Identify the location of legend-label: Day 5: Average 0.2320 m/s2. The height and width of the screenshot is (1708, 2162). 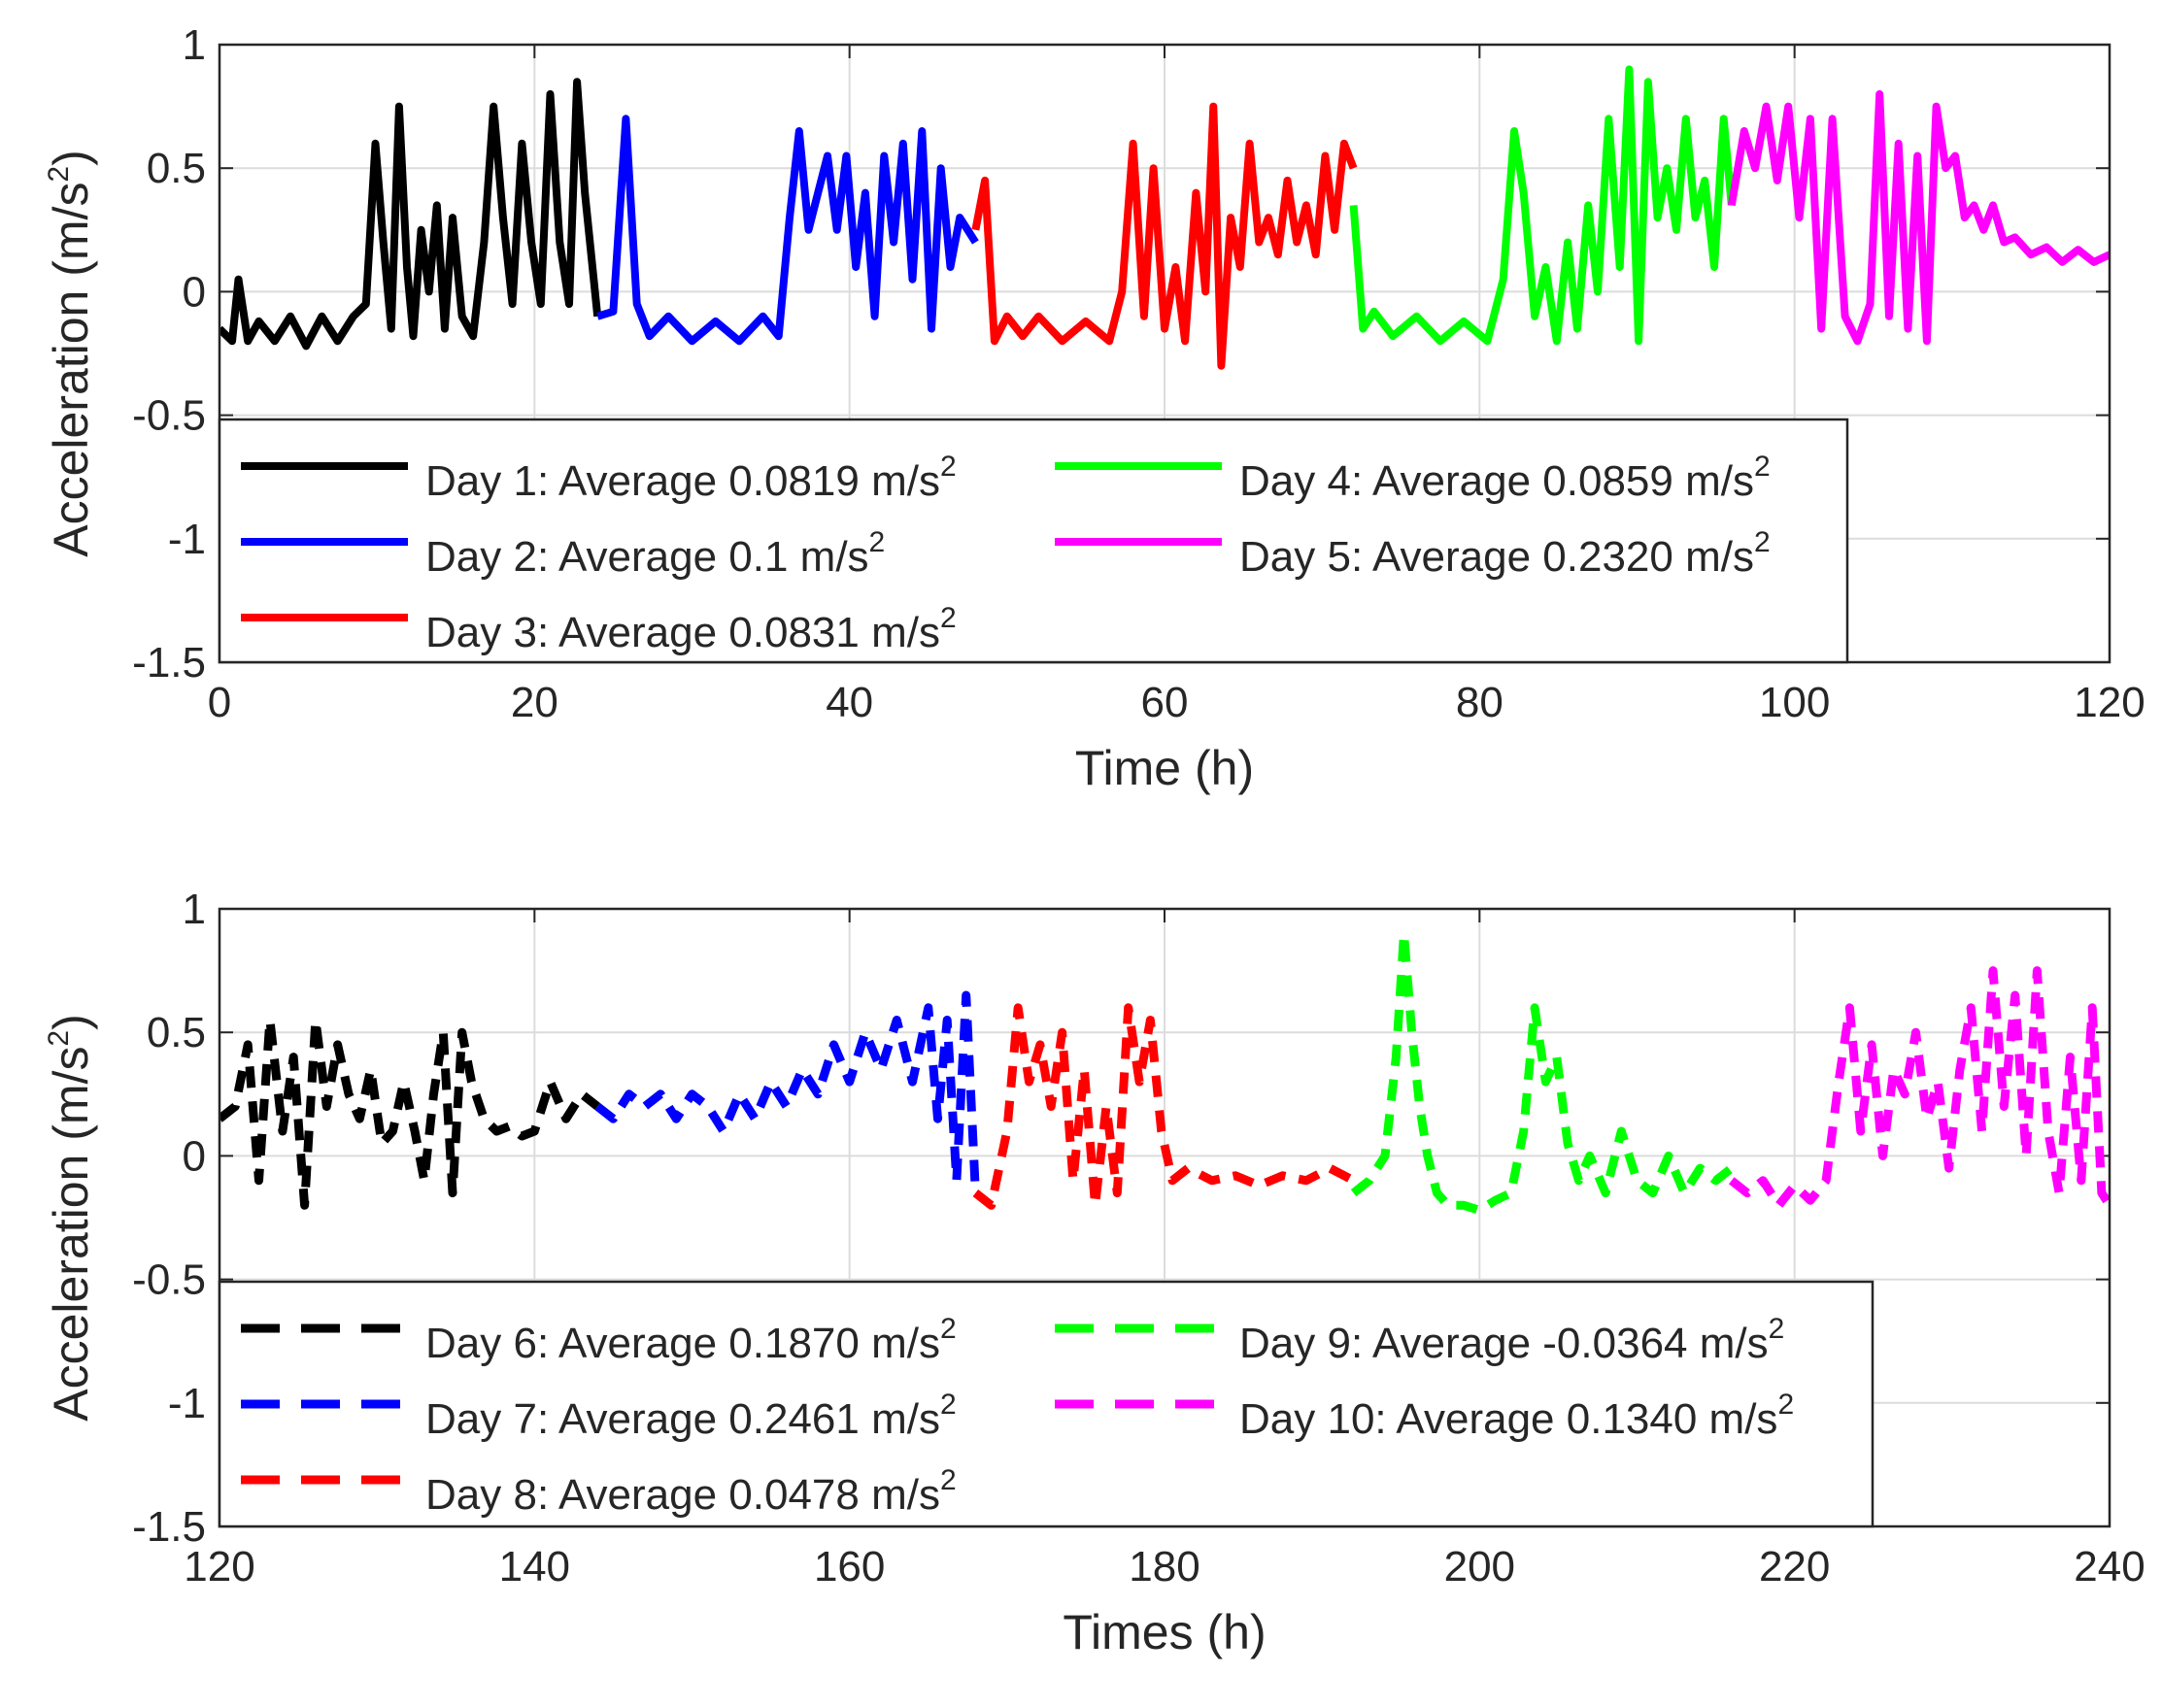
(1505, 553).